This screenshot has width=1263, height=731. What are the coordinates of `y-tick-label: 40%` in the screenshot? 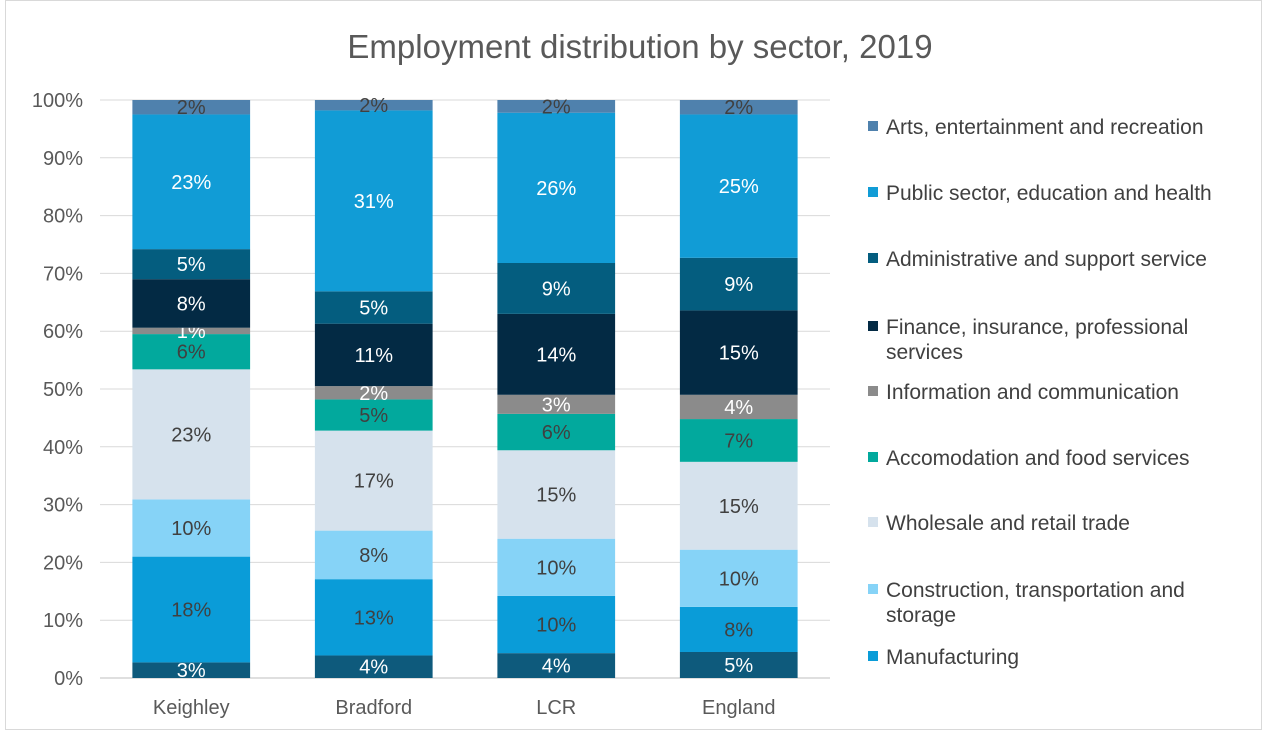 It's located at (63, 448).